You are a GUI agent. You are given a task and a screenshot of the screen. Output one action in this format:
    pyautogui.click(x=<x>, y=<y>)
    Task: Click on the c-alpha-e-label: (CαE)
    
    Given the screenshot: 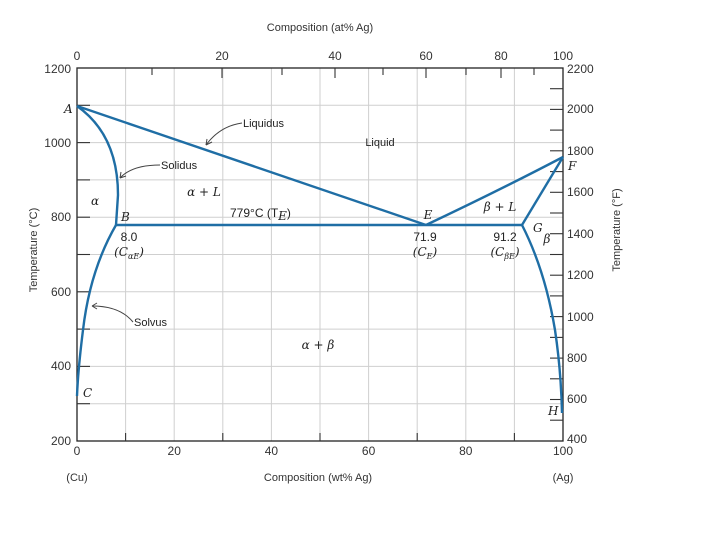 What is the action you would take?
    pyautogui.click(x=129, y=253)
    